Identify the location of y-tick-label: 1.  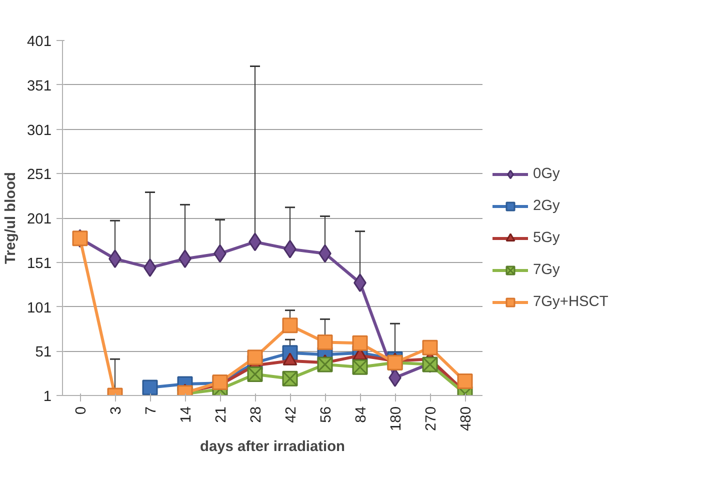
(47, 397).